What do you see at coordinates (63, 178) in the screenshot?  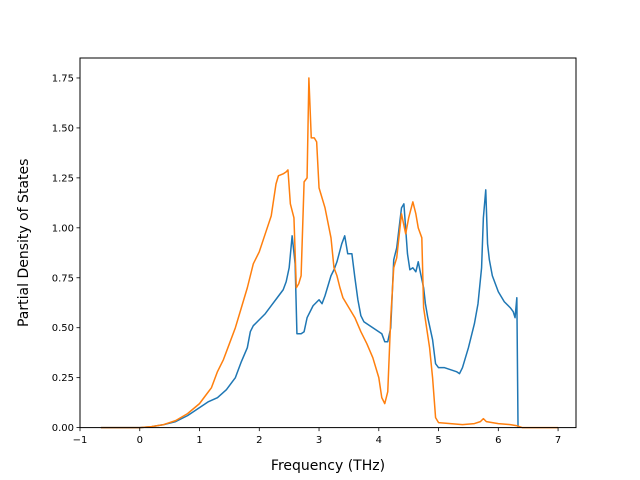 I see `y-tick-label: 1.25` at bounding box center [63, 178].